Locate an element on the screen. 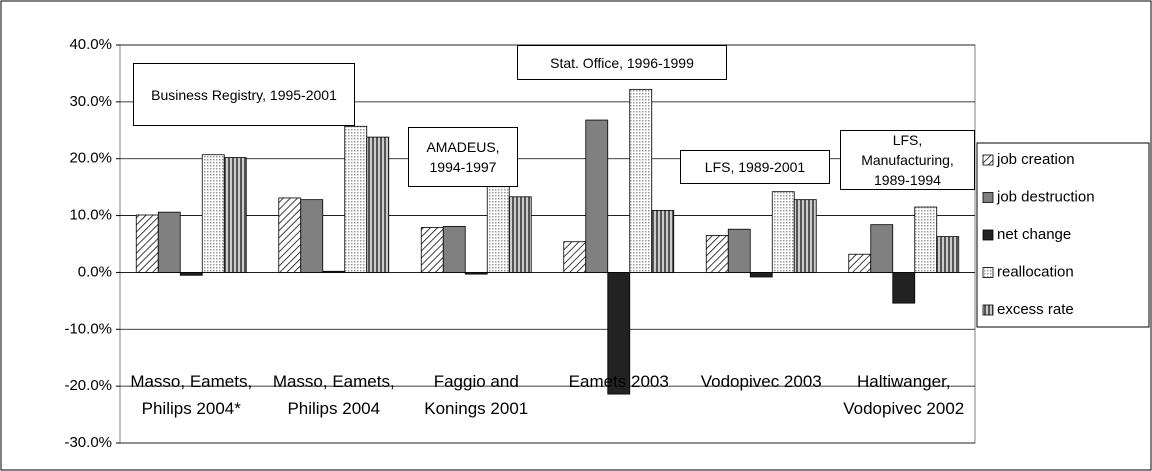  y-tick-label: 40.0% is located at coordinates (90, 44).